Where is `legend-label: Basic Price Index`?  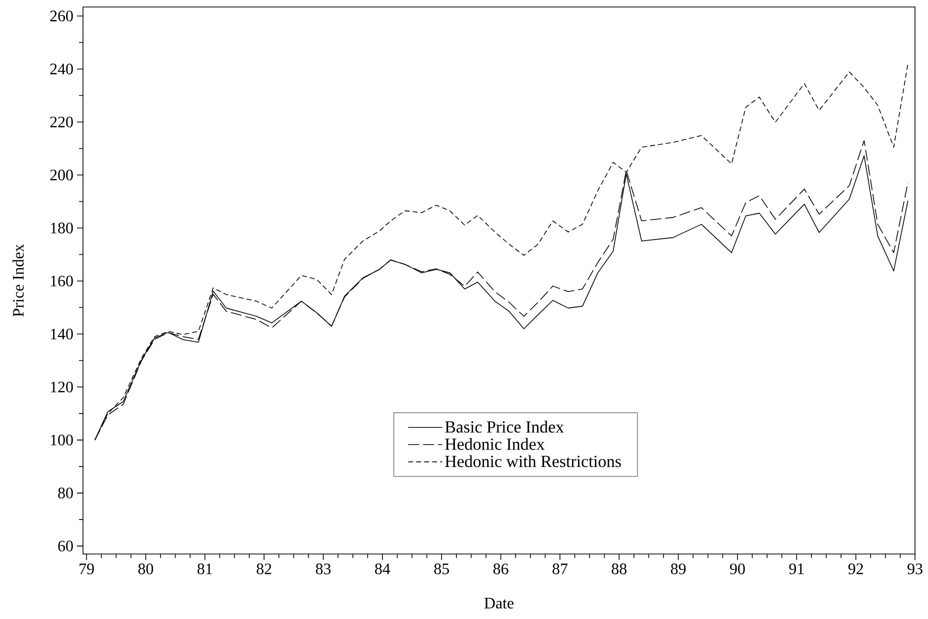 legend-label: Basic Price Index is located at coordinates (504, 426).